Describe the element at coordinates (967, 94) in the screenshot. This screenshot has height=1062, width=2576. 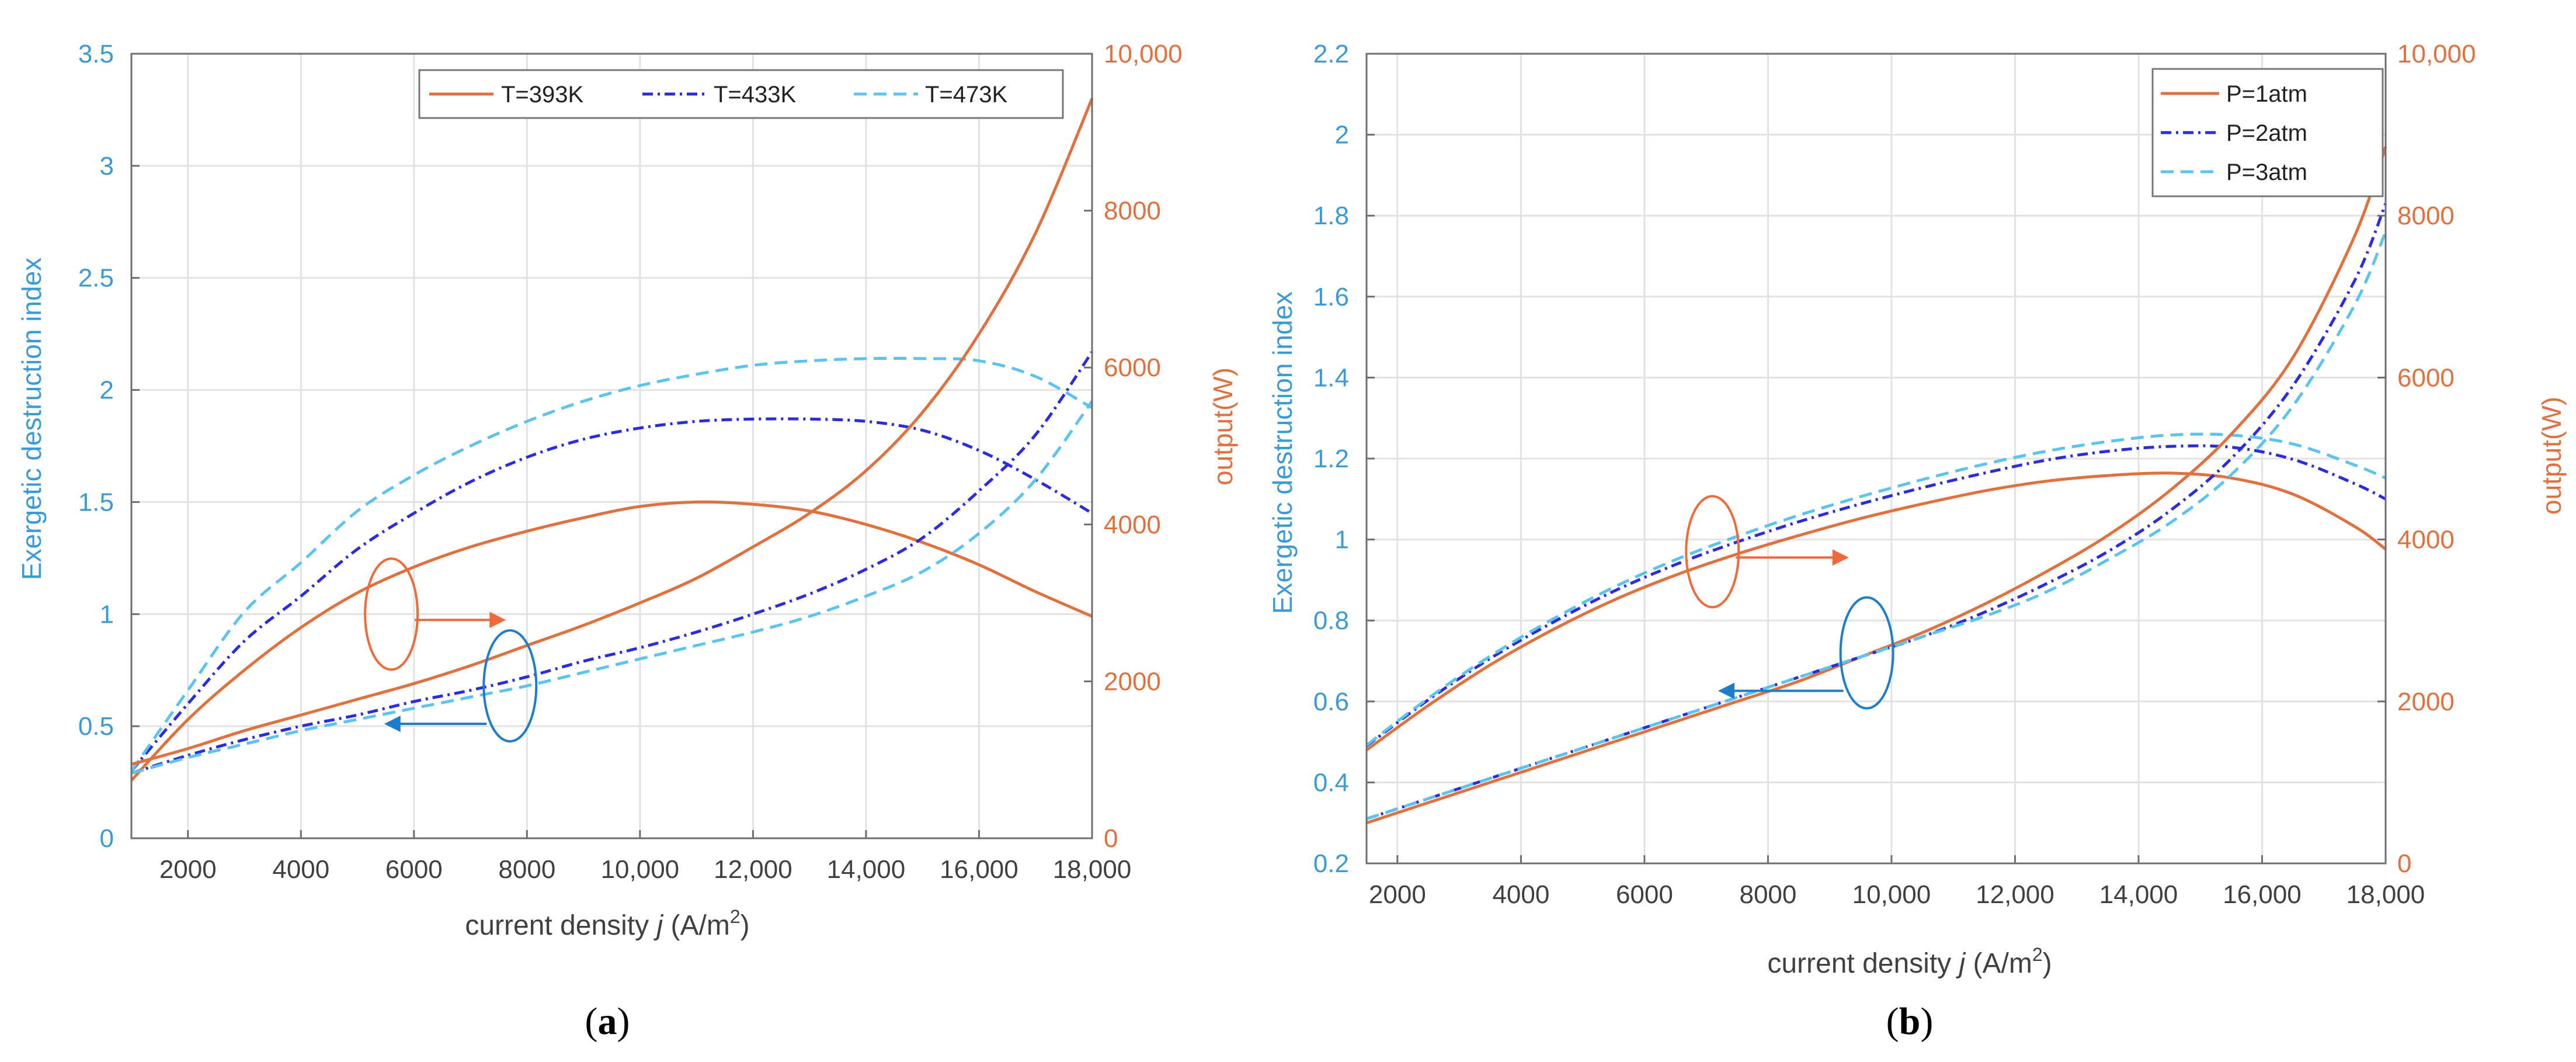
I see `legend-a-text-3: T=473K` at that location.